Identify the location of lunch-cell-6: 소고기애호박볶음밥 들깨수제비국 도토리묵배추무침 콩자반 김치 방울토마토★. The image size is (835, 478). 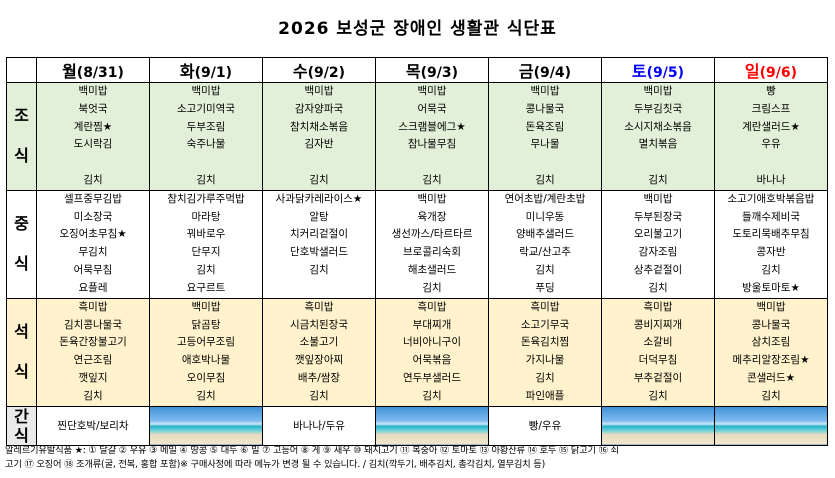
(771, 244).